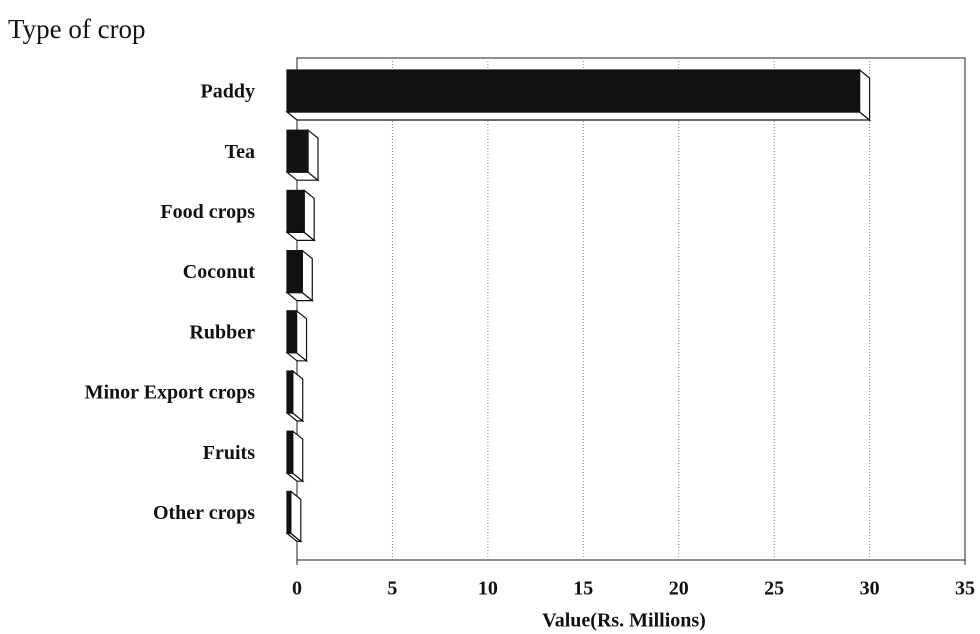  Describe the element at coordinates (204, 513) in the screenshot. I see `y-tick-label: Other crops` at that location.